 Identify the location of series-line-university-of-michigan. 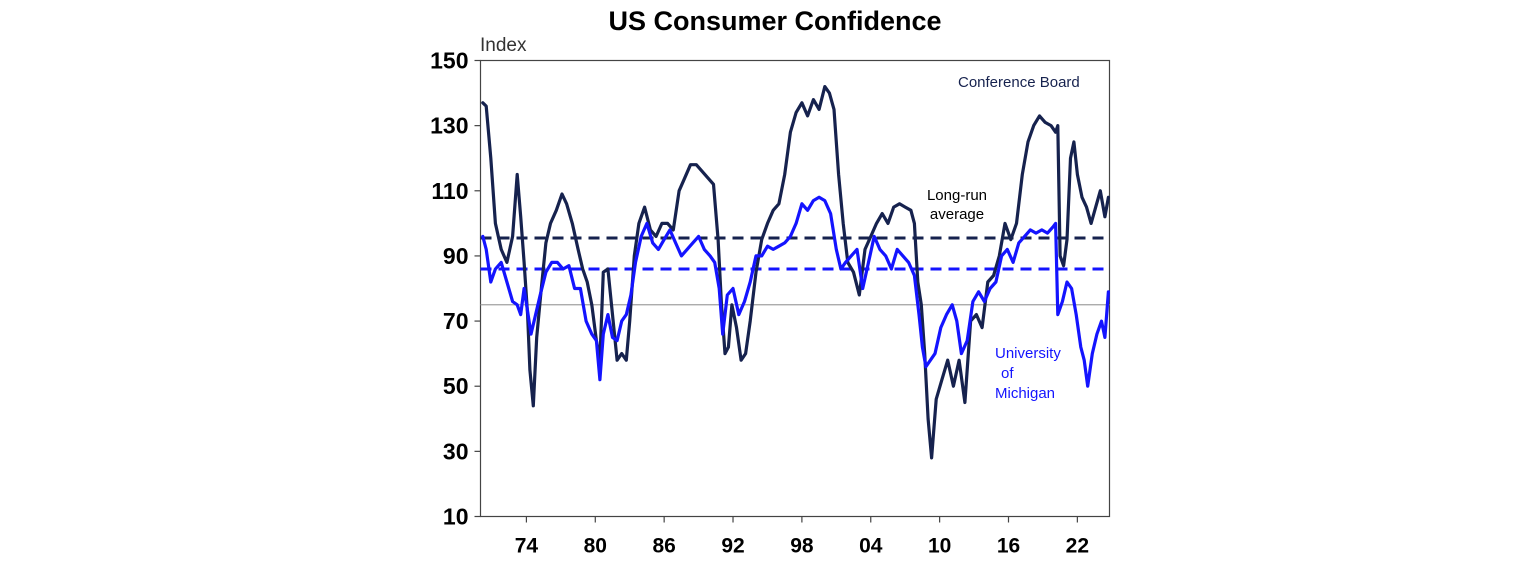
(795, 291).